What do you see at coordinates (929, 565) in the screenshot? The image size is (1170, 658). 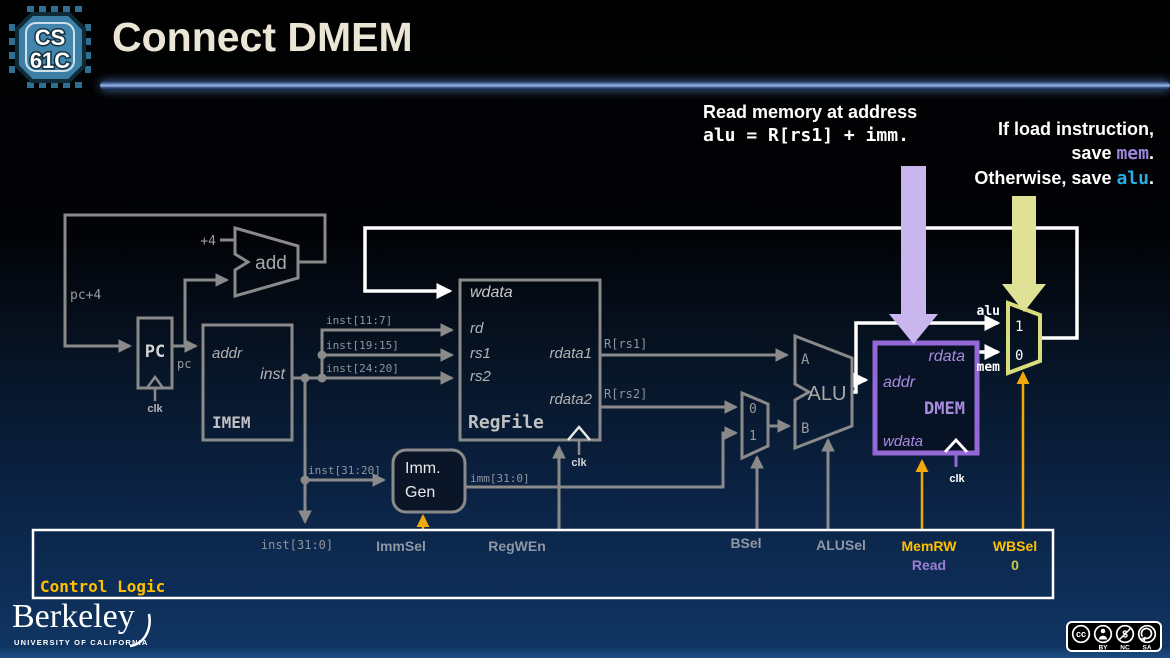 I see `control-memrw-value: Read` at bounding box center [929, 565].